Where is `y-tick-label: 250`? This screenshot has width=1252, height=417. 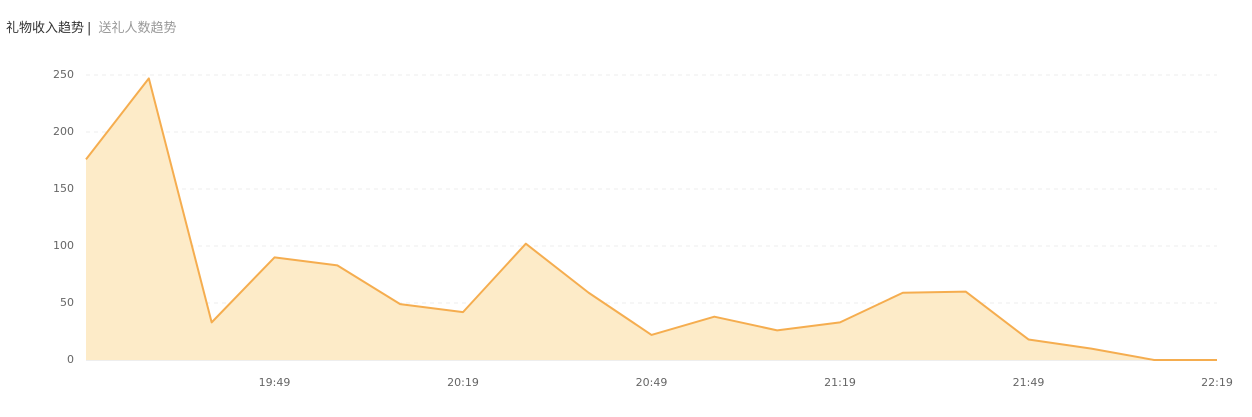
y-tick-label: 250 is located at coordinates (63, 74).